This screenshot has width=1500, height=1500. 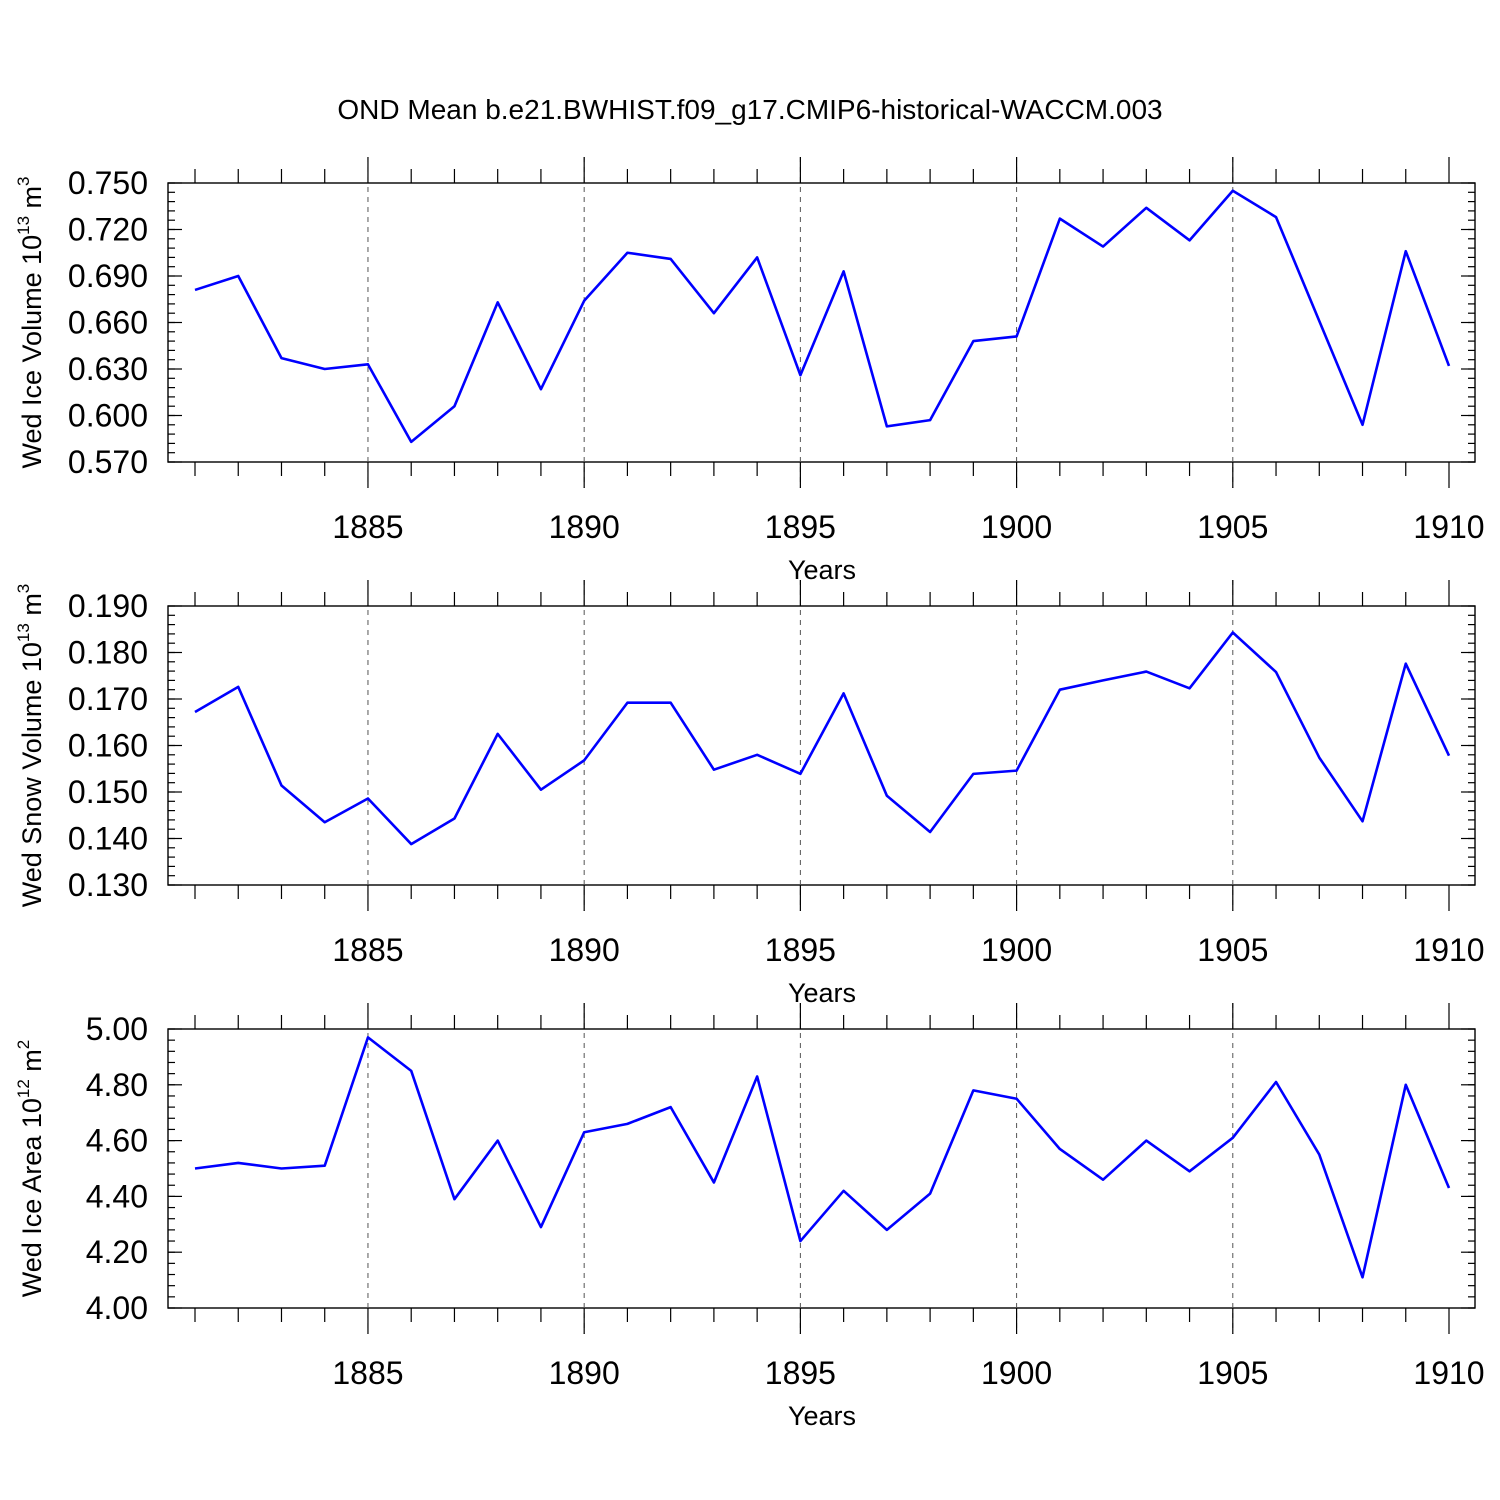 What do you see at coordinates (822, 738) in the screenshot?
I see `series-line-snow-volume` at bounding box center [822, 738].